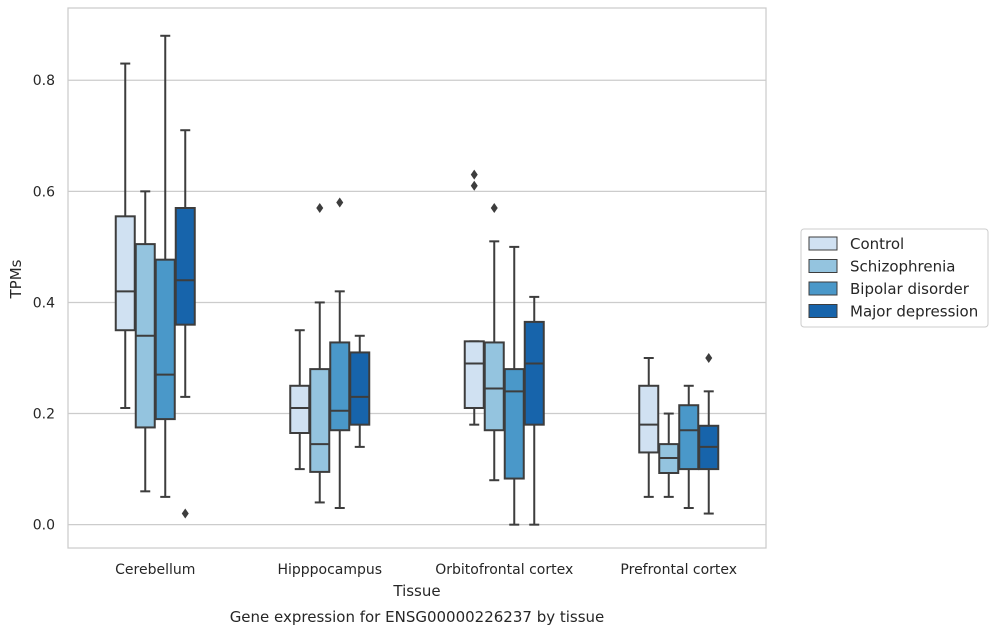 Image resolution: width=997 pixels, height=634 pixels. Describe the element at coordinates (914, 312) in the screenshot. I see `legend-label: Major depression` at that location.